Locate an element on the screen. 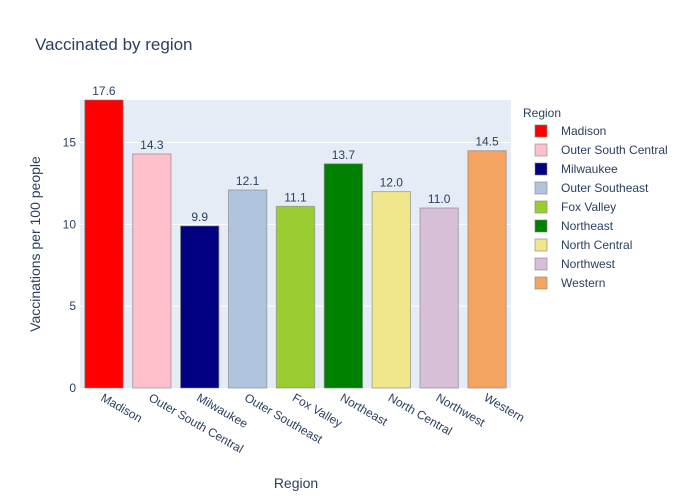 This screenshot has height=500, width=700. legend-item: Milwaukee is located at coordinates (576, 169).